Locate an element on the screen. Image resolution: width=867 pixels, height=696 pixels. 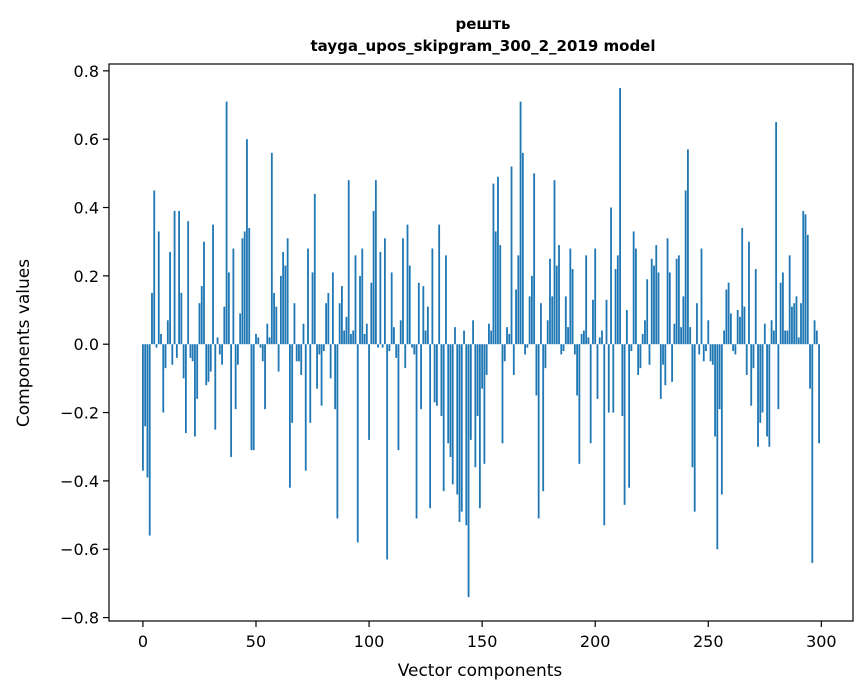
chart-title-line-2: tayga_upos_skipgram_300_2_2019 model is located at coordinates (483, 46).